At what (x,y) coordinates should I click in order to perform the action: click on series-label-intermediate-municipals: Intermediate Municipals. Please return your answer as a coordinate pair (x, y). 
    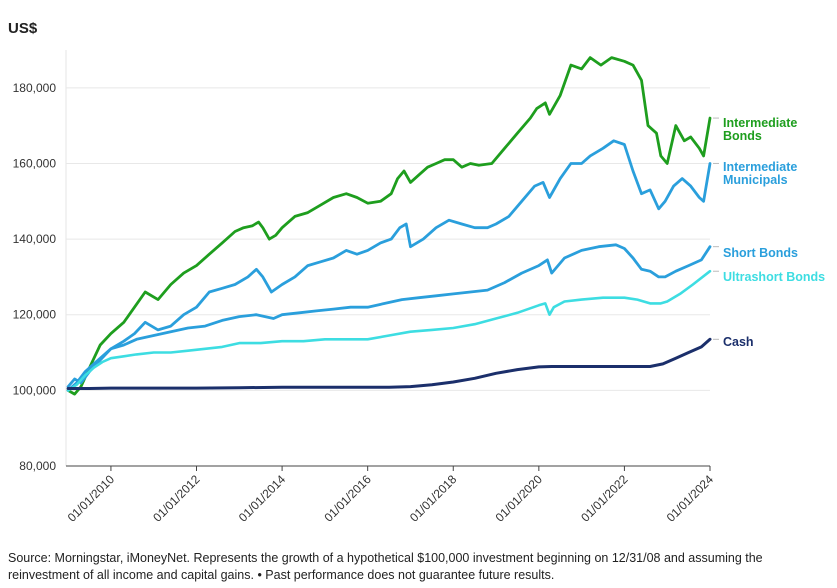
    Looking at the image, I should click on (760, 173).